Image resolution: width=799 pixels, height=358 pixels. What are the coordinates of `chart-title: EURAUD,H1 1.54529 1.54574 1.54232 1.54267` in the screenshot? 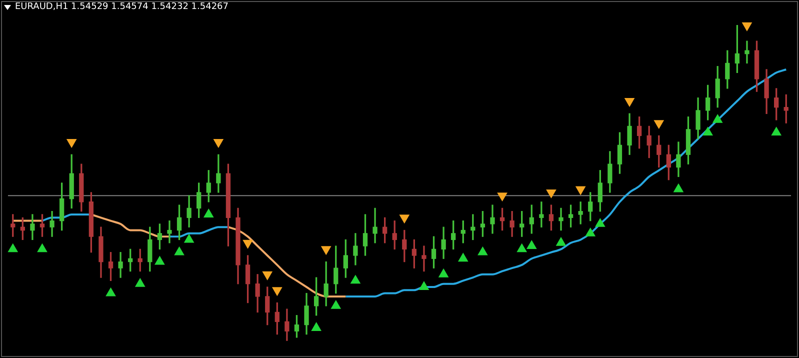 It's located at (122, 7).